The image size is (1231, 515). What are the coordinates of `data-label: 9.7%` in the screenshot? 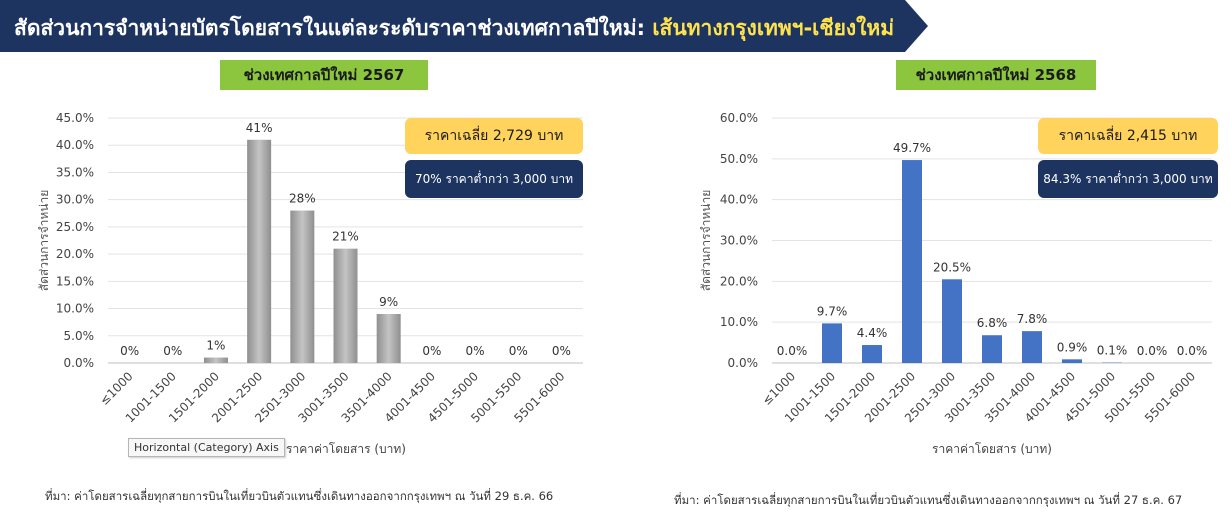 It's located at (832, 311).